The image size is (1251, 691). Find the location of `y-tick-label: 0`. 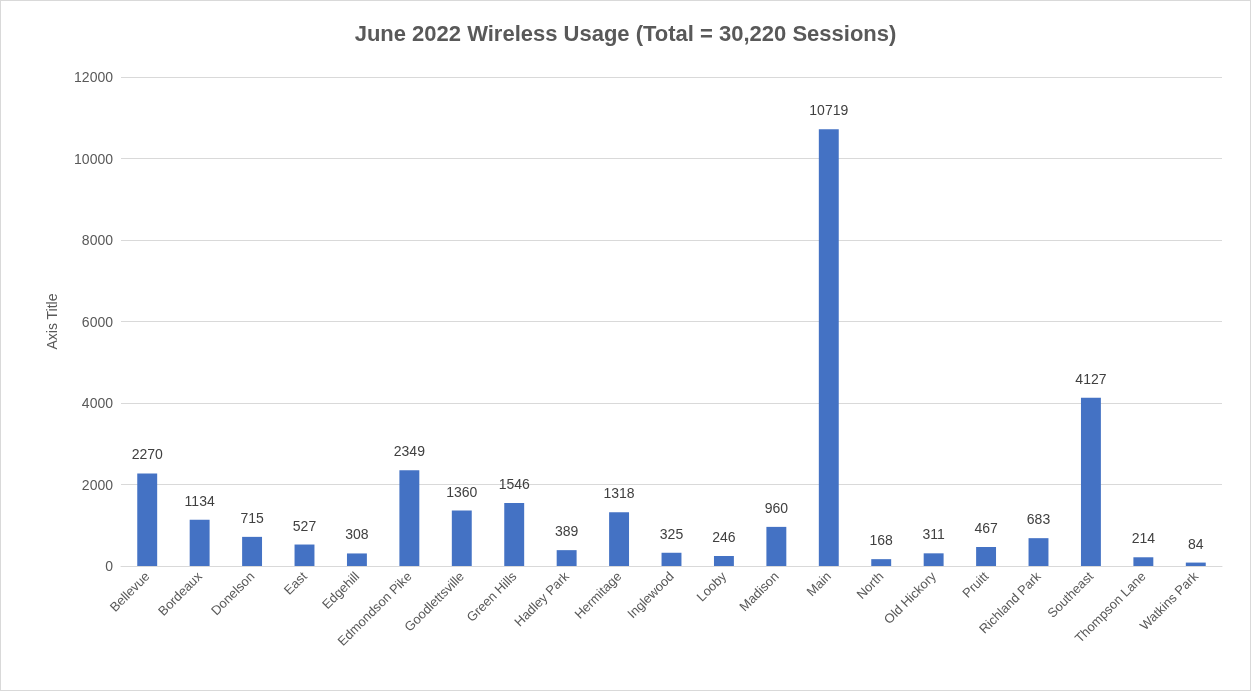

y-tick-label: 0 is located at coordinates (109, 566).